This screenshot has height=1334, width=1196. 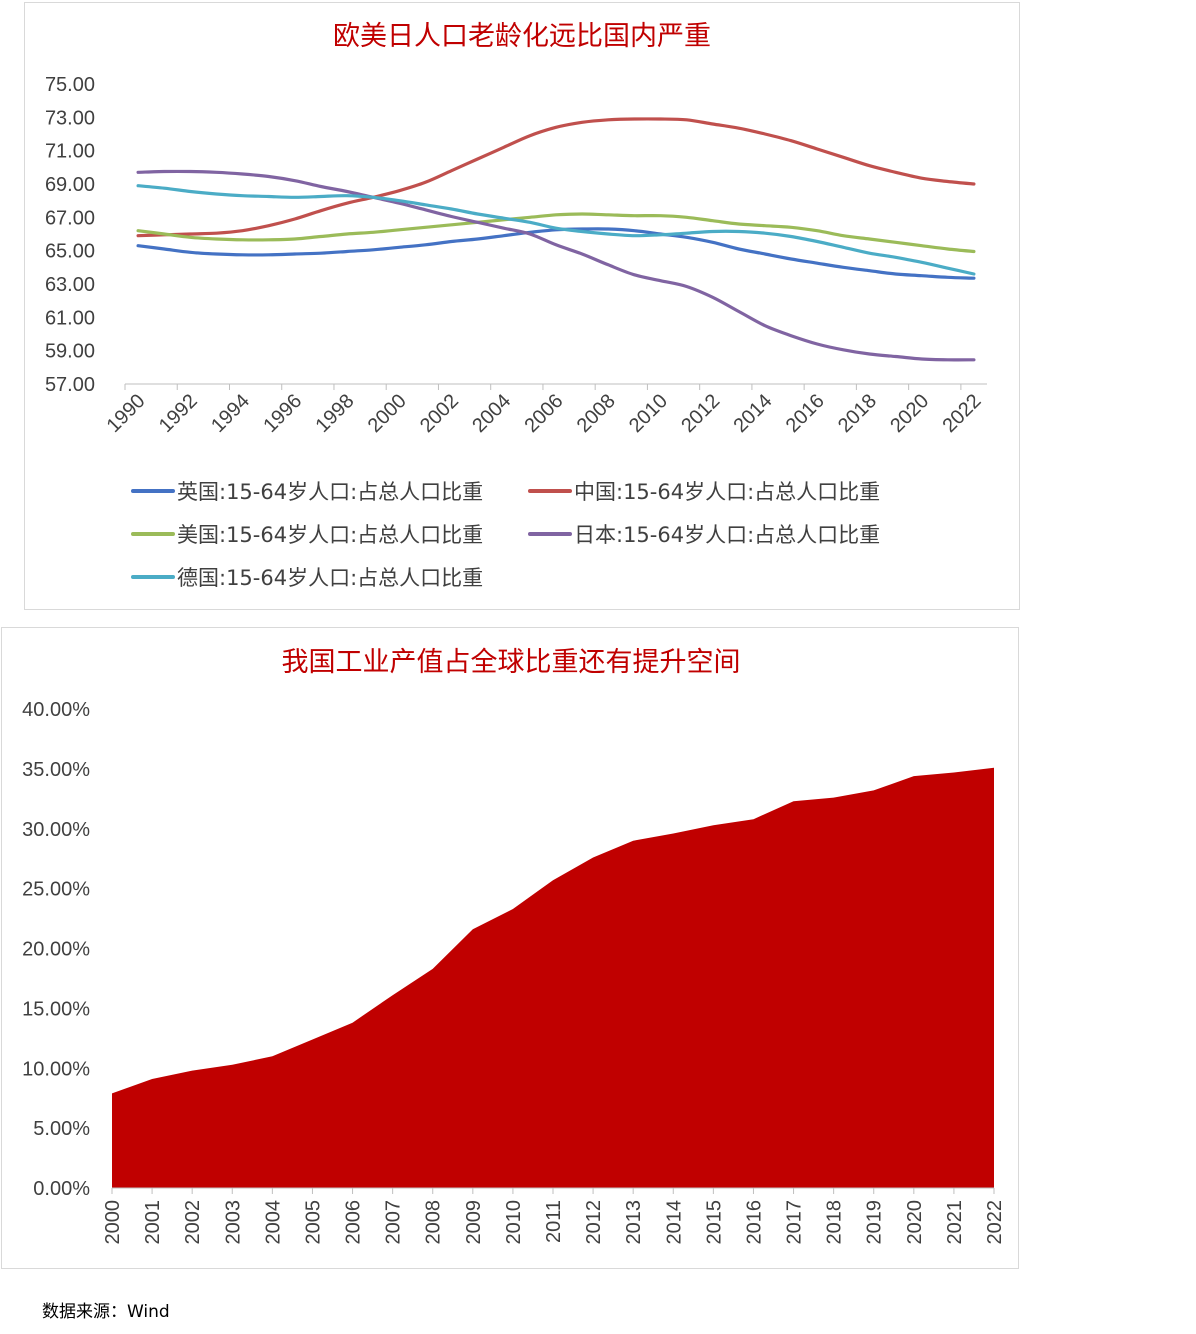 What do you see at coordinates (634, 1222) in the screenshot?
I see `x-tick-label: 2013` at bounding box center [634, 1222].